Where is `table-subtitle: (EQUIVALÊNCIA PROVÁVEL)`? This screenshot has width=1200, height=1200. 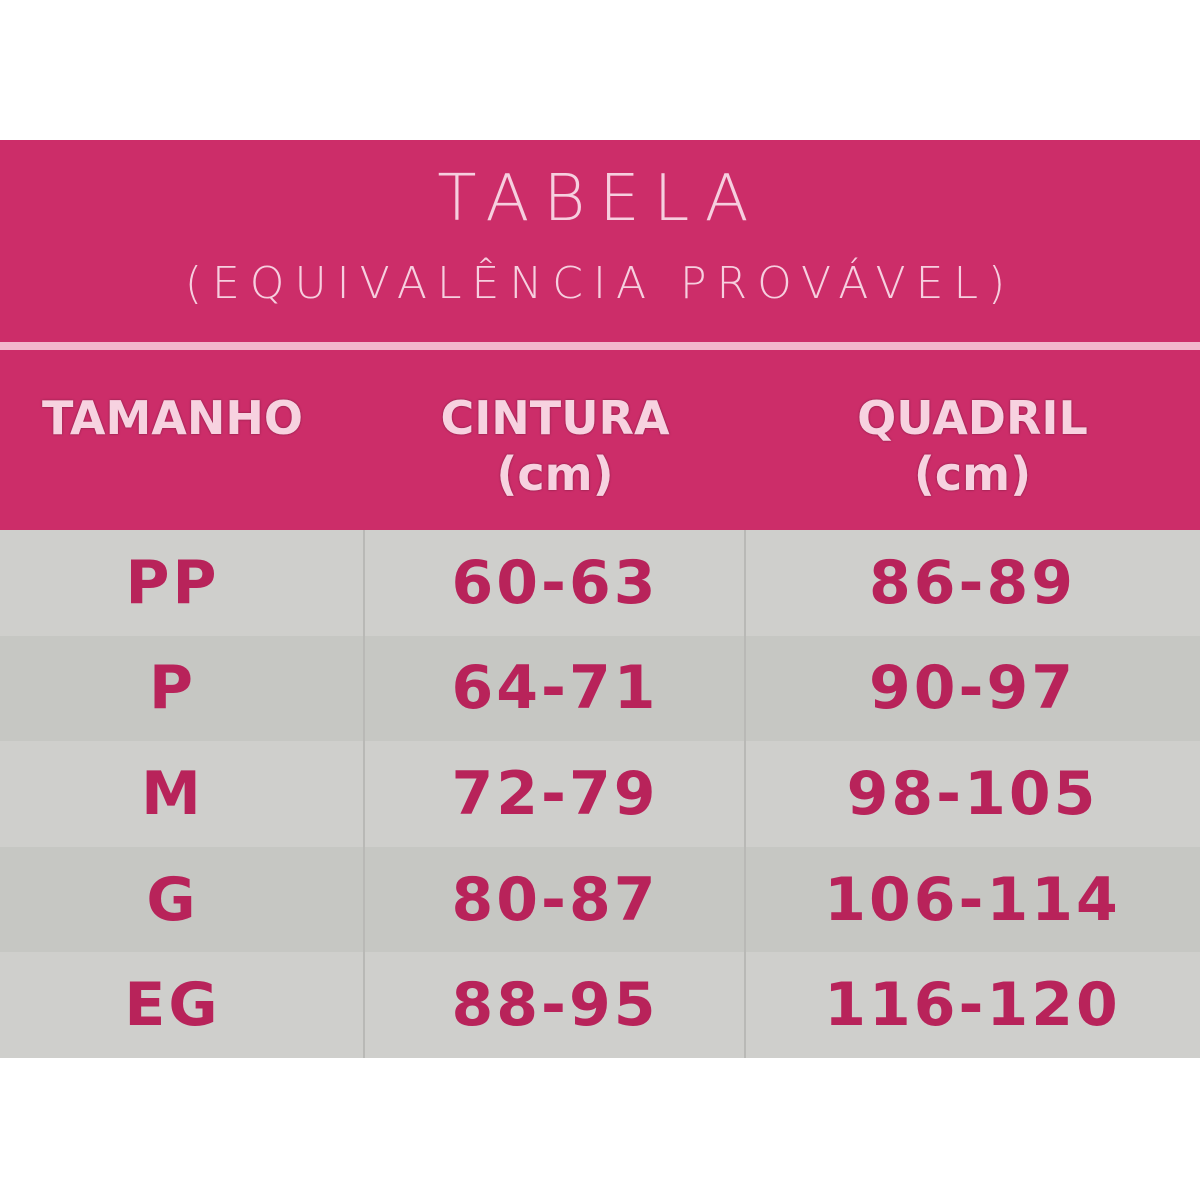 table-subtitle: (EQUIVALÊNCIA PROVÁVEL) is located at coordinates (600, 283).